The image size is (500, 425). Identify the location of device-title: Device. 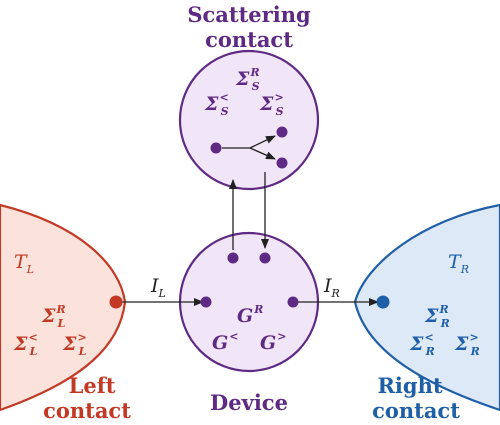
(249, 402).